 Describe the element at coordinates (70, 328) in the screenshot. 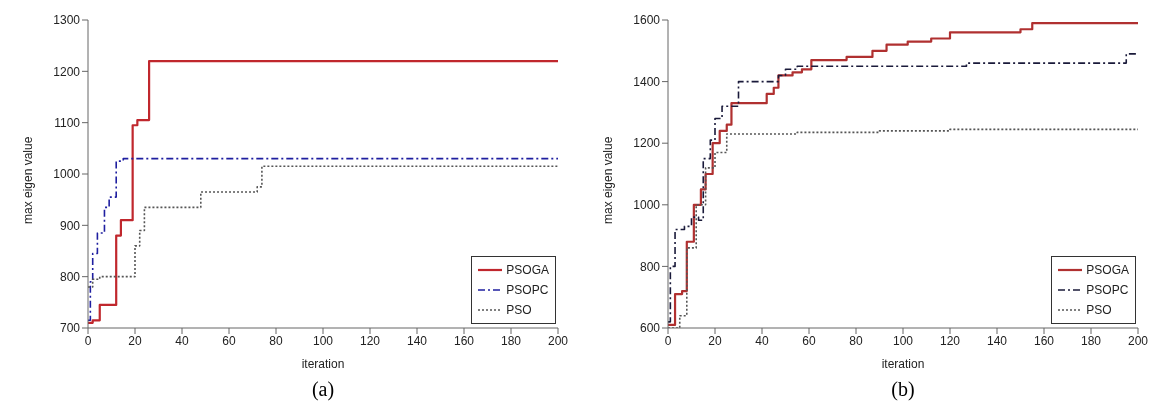

I see `y-tick-label: 700` at that location.